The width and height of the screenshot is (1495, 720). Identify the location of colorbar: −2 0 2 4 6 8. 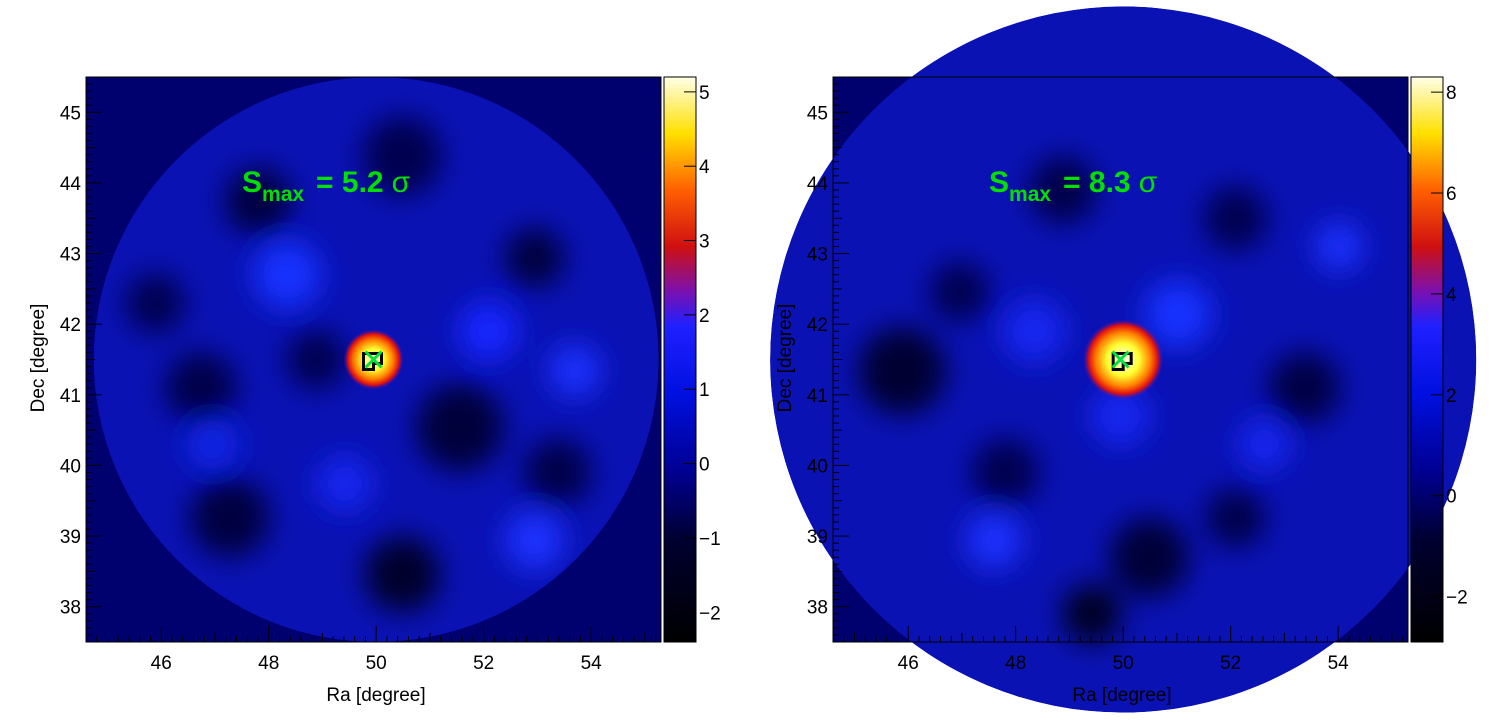
(1439, 359).